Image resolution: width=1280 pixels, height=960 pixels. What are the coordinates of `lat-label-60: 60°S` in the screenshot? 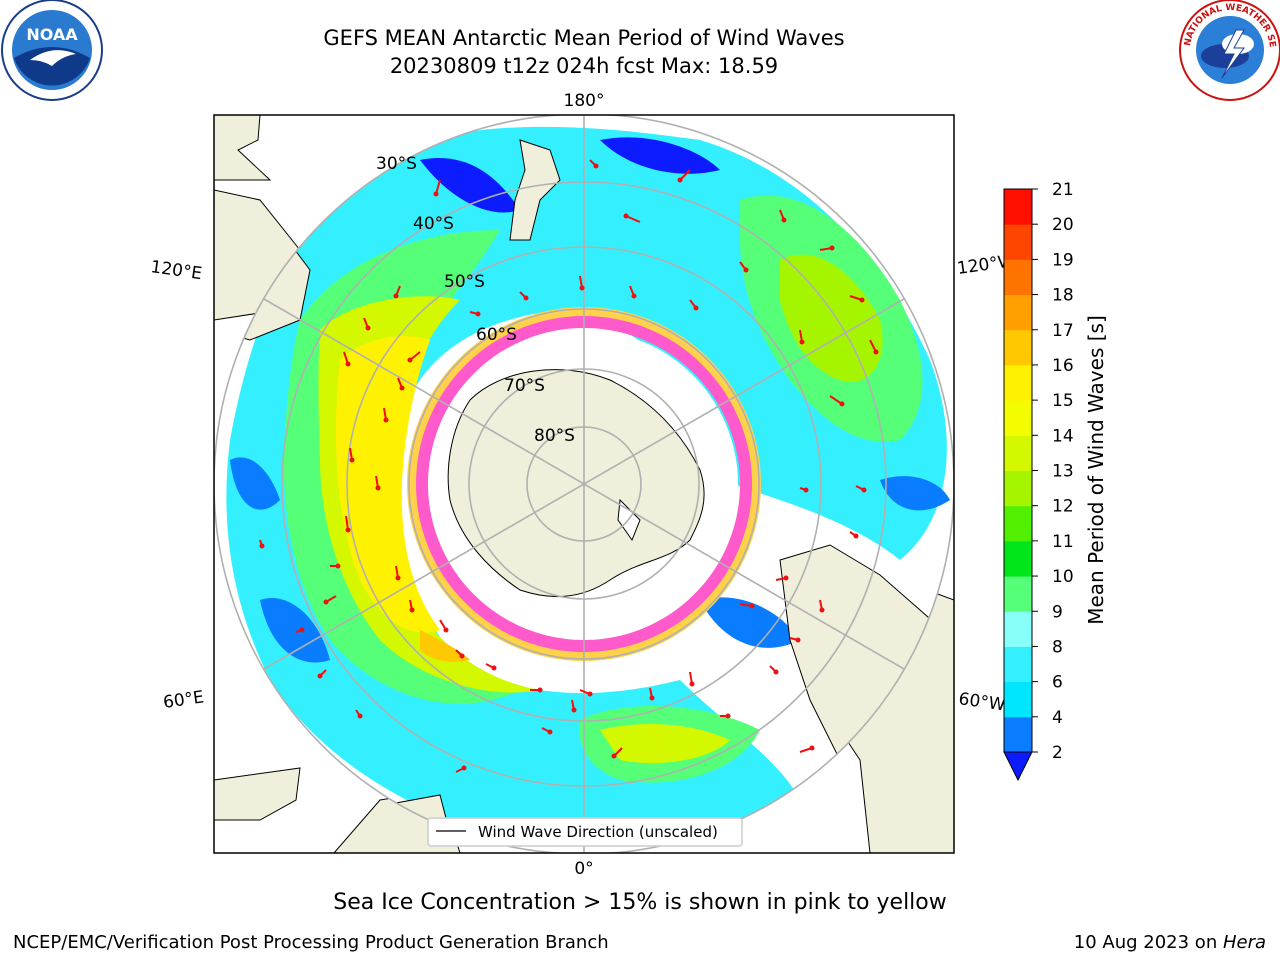 It's located at (496, 335).